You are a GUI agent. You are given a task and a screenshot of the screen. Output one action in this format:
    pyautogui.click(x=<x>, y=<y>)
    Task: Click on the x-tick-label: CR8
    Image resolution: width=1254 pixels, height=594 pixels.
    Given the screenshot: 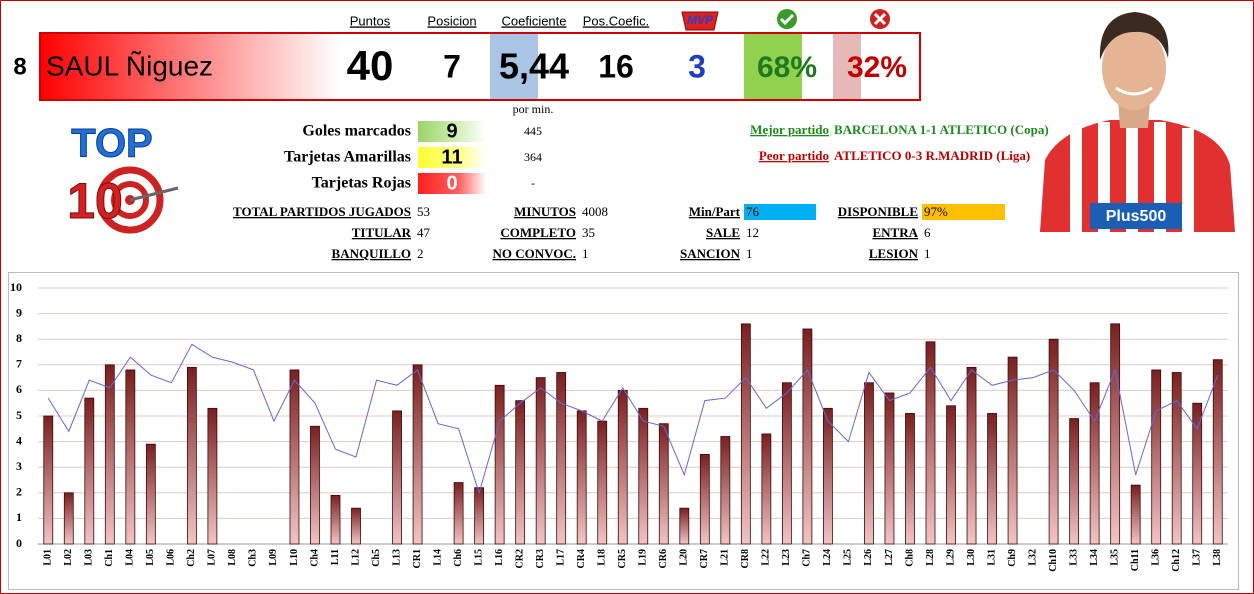 What is the action you would take?
    pyautogui.click(x=745, y=558)
    